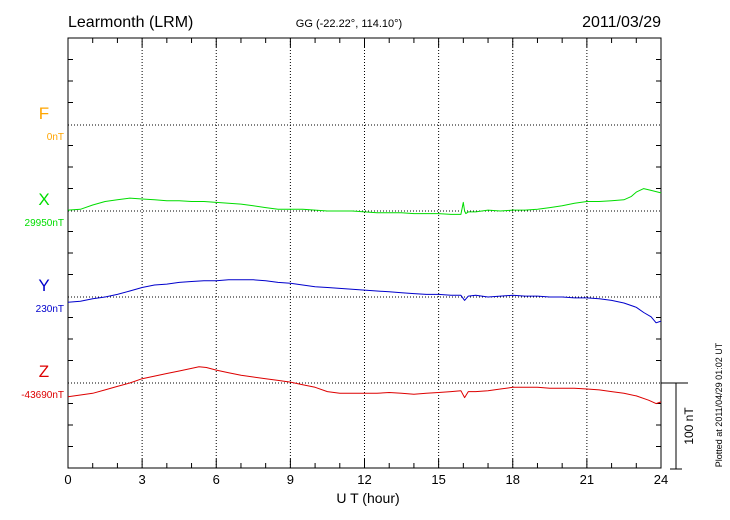 The width and height of the screenshot is (730, 520). I want to click on series-baseline-z: -43690nT, so click(42, 395).